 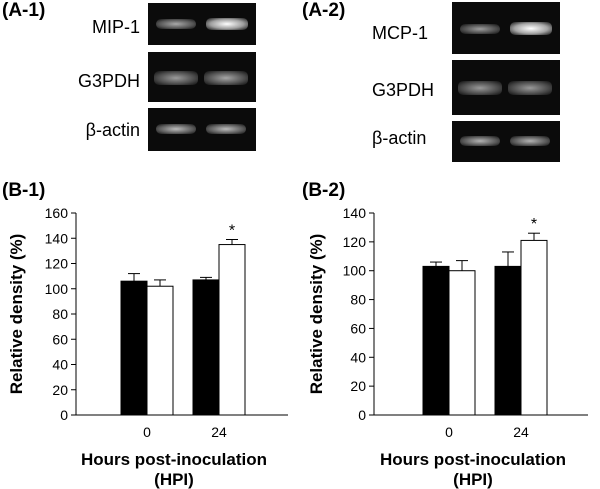 I want to click on gel-image-mcp1, so click(x=506, y=28).